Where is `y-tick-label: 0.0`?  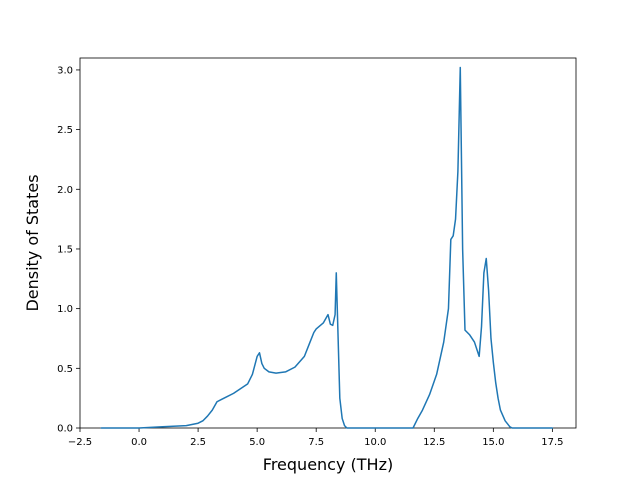
y-tick-label: 0.0 is located at coordinates (65, 429).